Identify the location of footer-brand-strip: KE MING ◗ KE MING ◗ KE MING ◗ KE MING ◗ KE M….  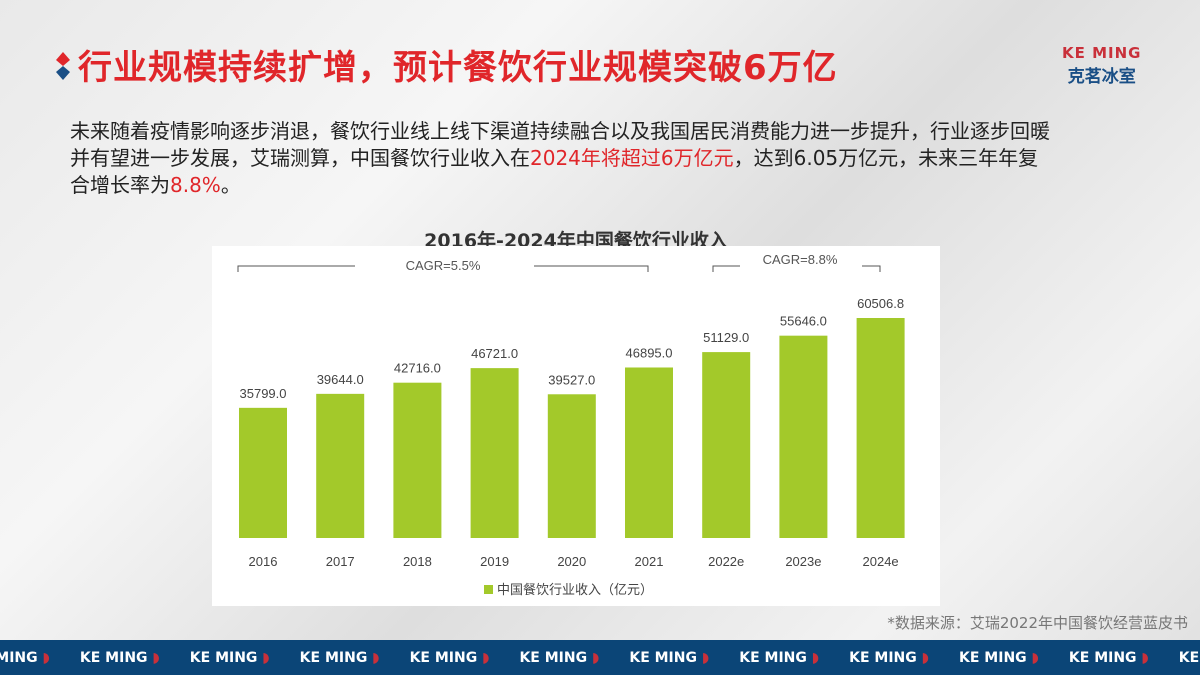
(600, 657).